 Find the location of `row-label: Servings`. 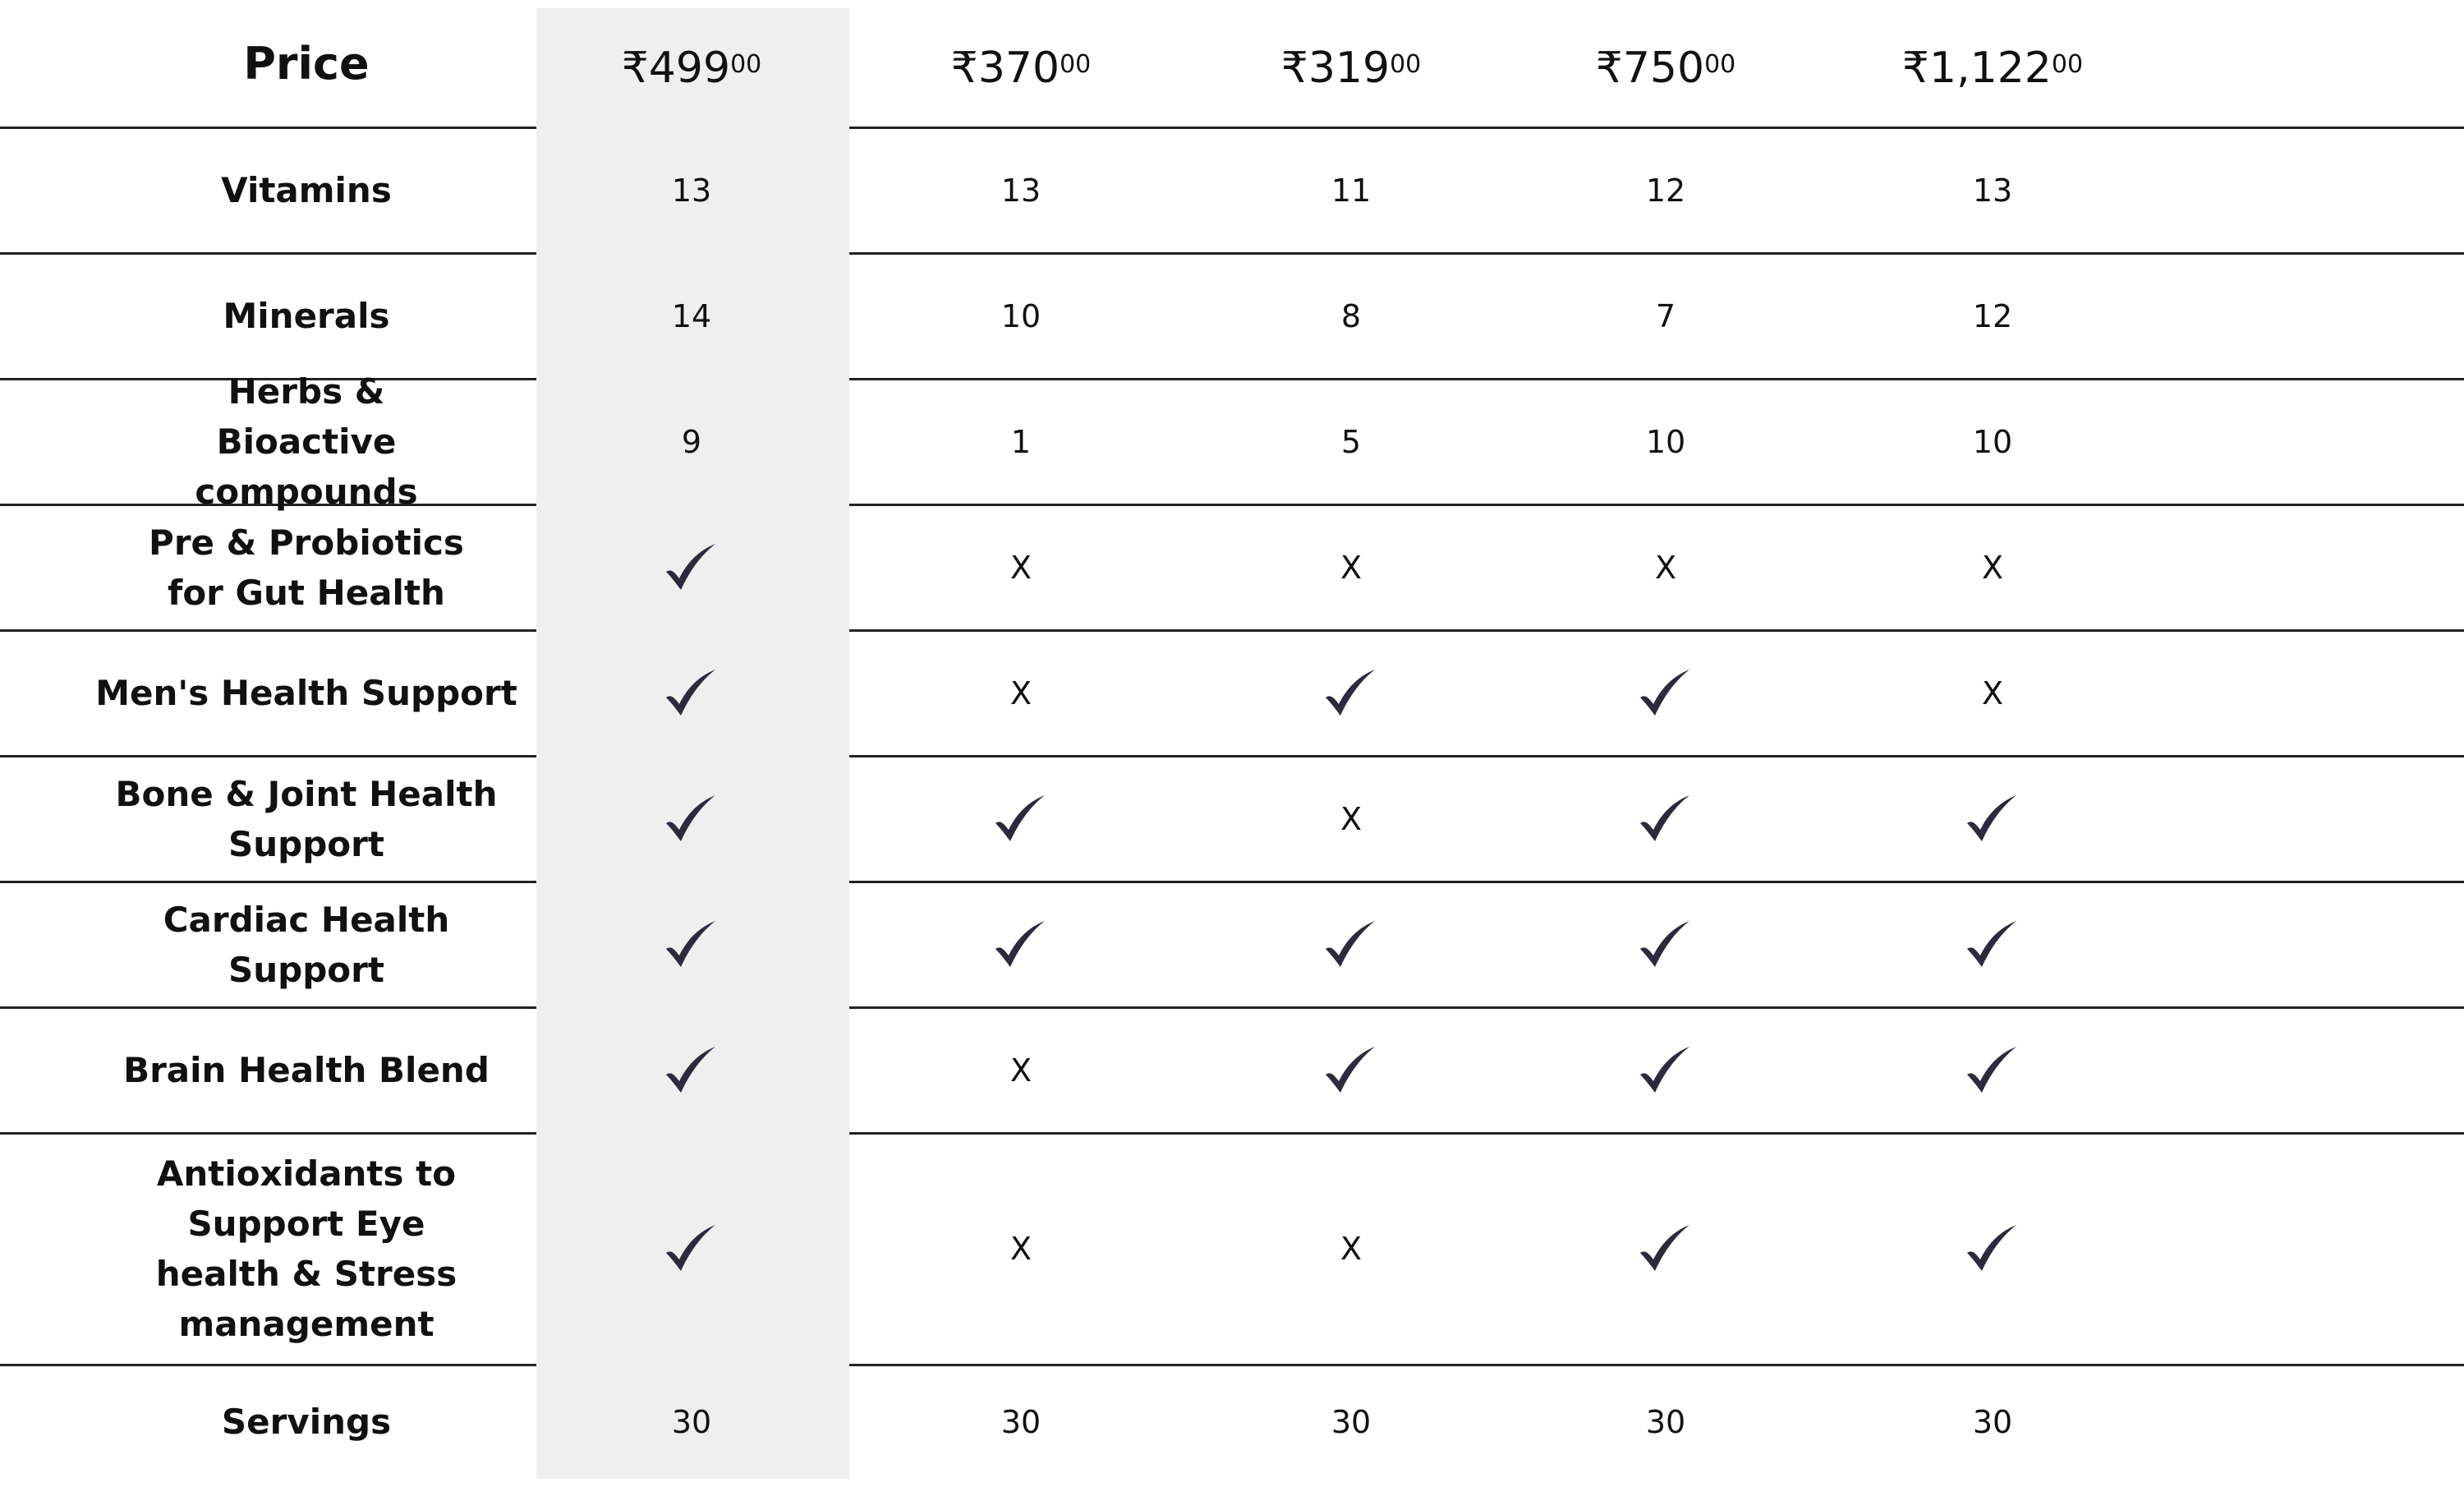

row-label: Servings is located at coordinates (306, 1422).